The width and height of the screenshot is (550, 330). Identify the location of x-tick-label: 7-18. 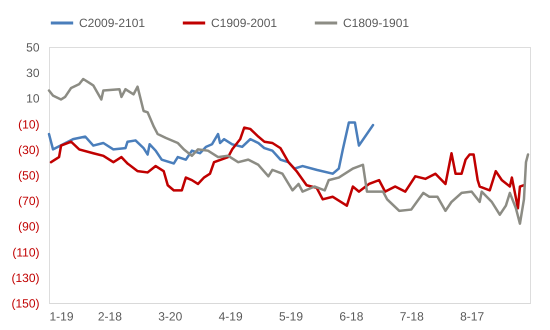
(412, 317).